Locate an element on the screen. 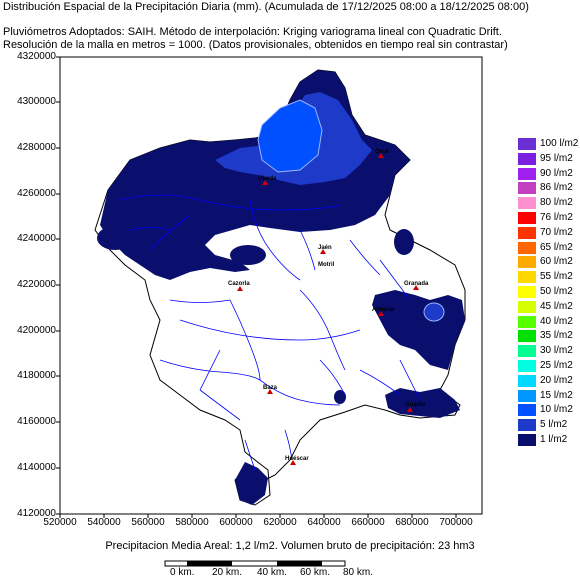 The image size is (580, 580). legend-entry: 1 l/m2 is located at coordinates (548, 440).